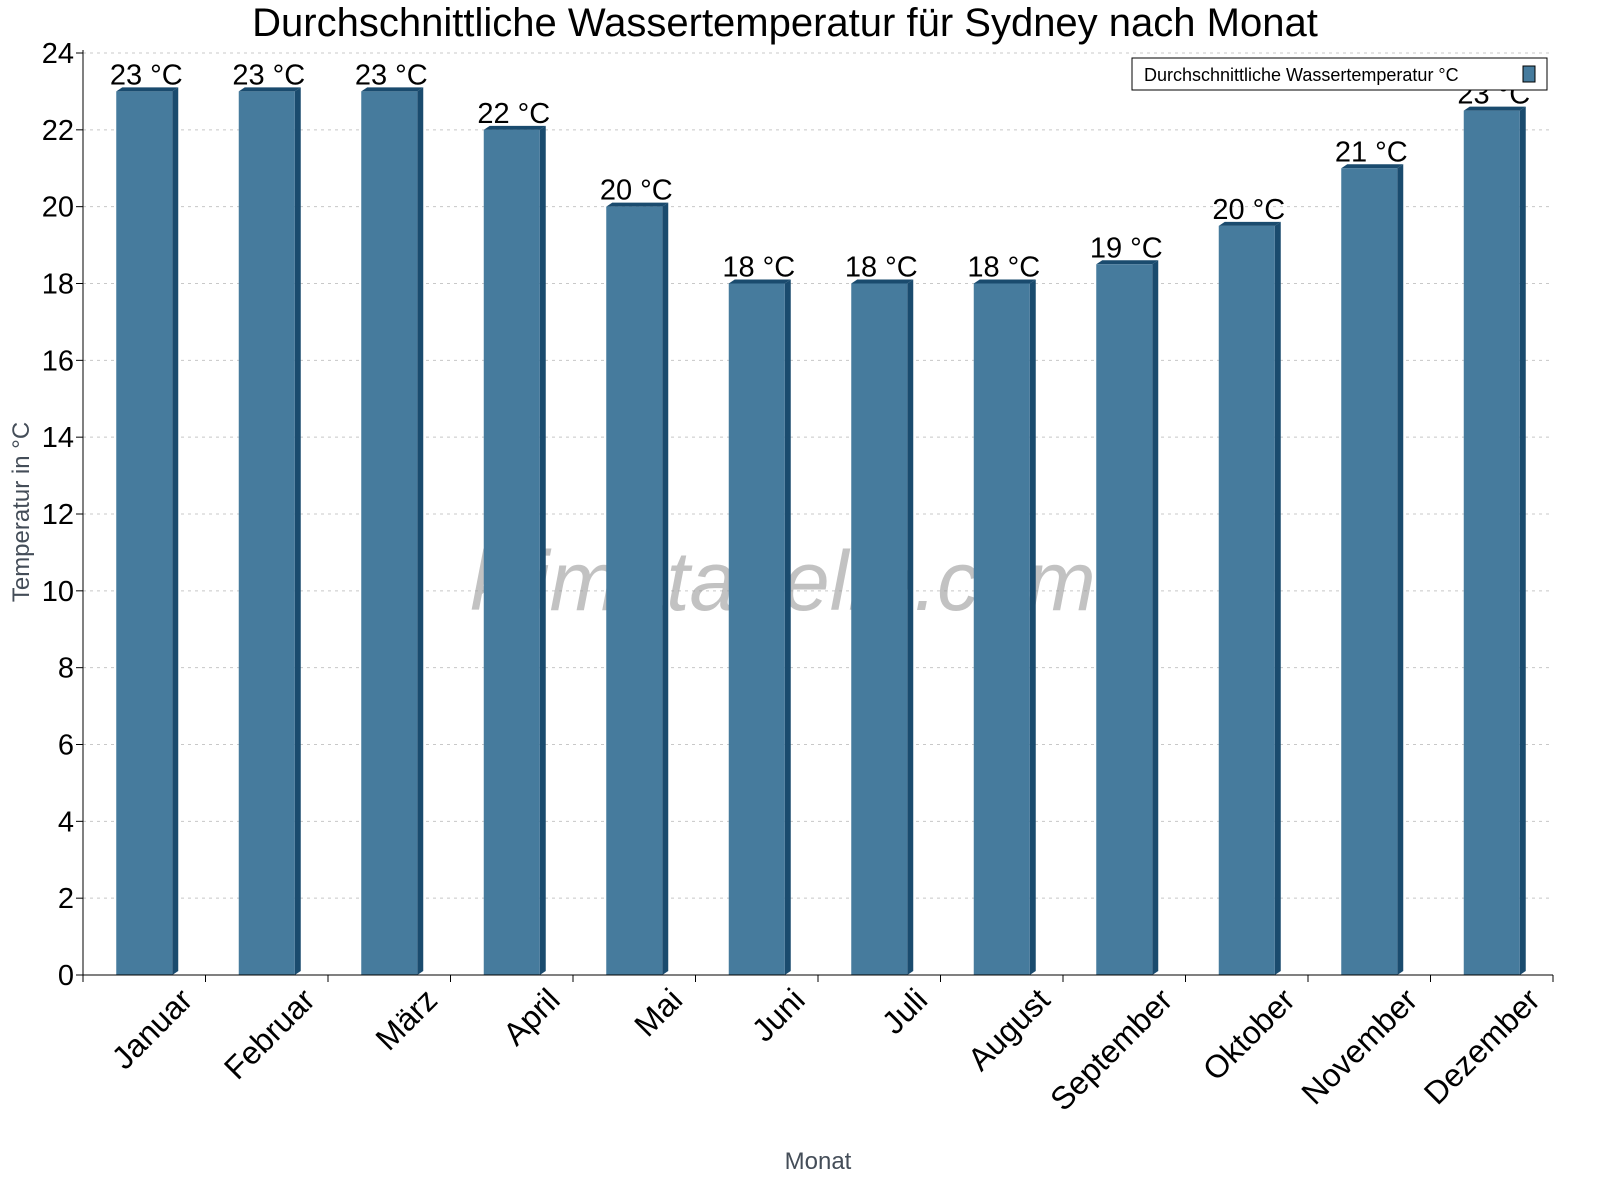 The image size is (1600, 1200). What do you see at coordinates (406, 1019) in the screenshot?
I see `x-tick-label: März` at bounding box center [406, 1019].